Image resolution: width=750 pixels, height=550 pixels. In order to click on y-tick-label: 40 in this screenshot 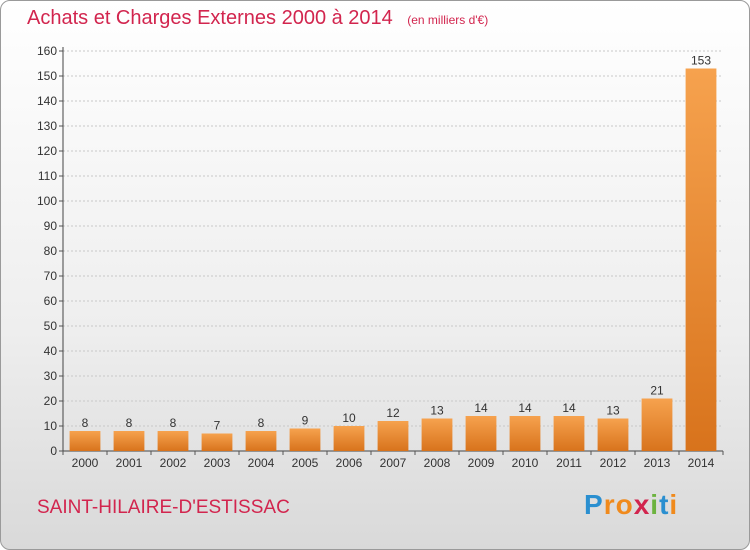, I will do `click(51, 351)`.